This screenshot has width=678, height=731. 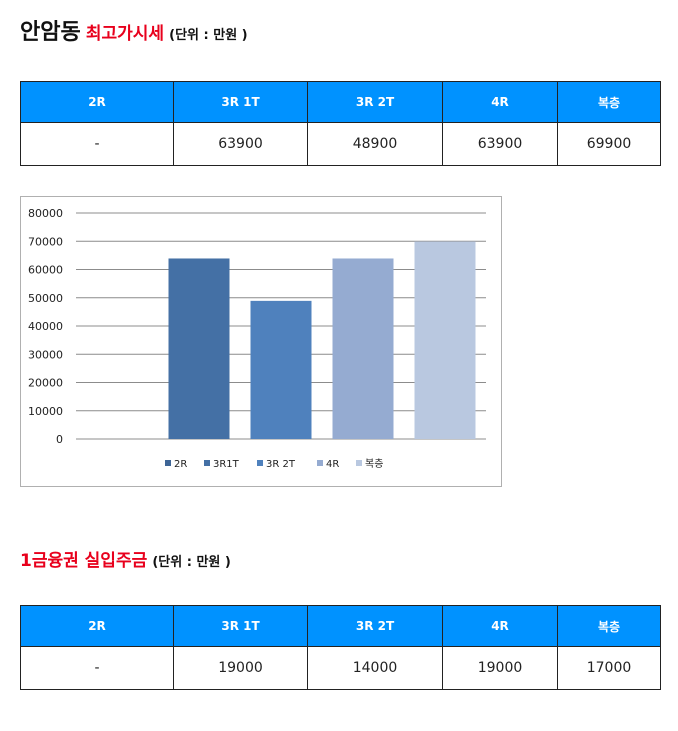 I want to click on y-tick-label: 50000, so click(x=45, y=298).